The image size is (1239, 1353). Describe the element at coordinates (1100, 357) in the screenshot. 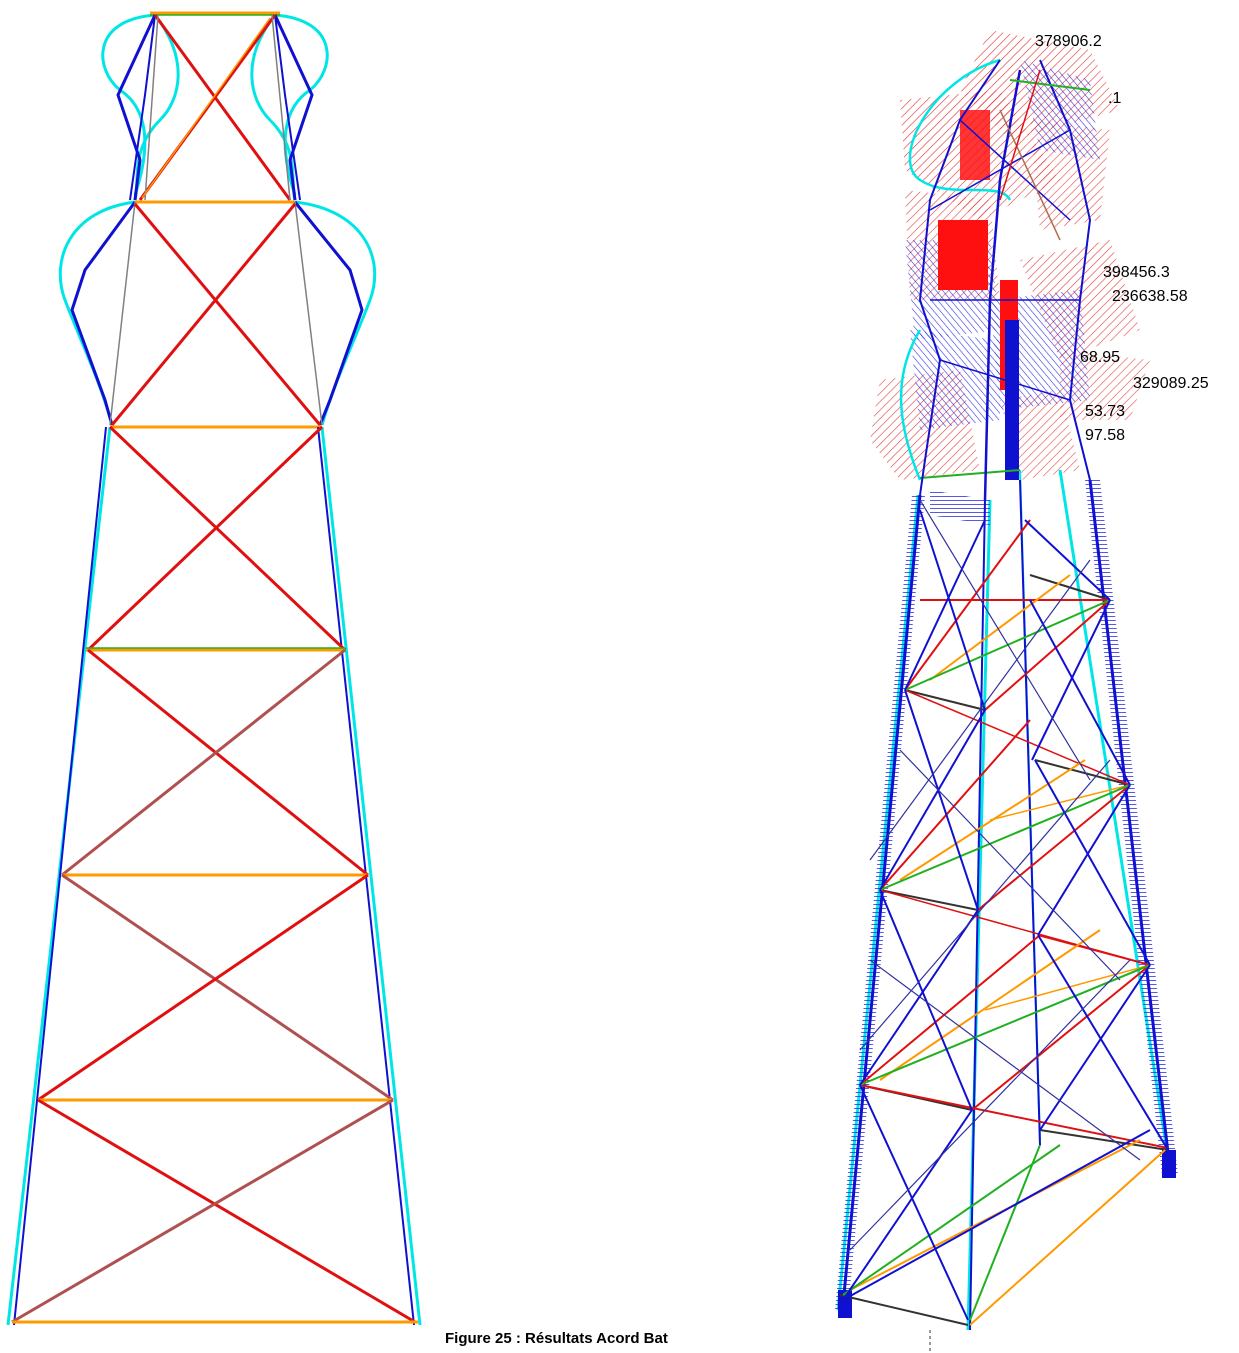

I see `force-value-label: 68.95` at that location.